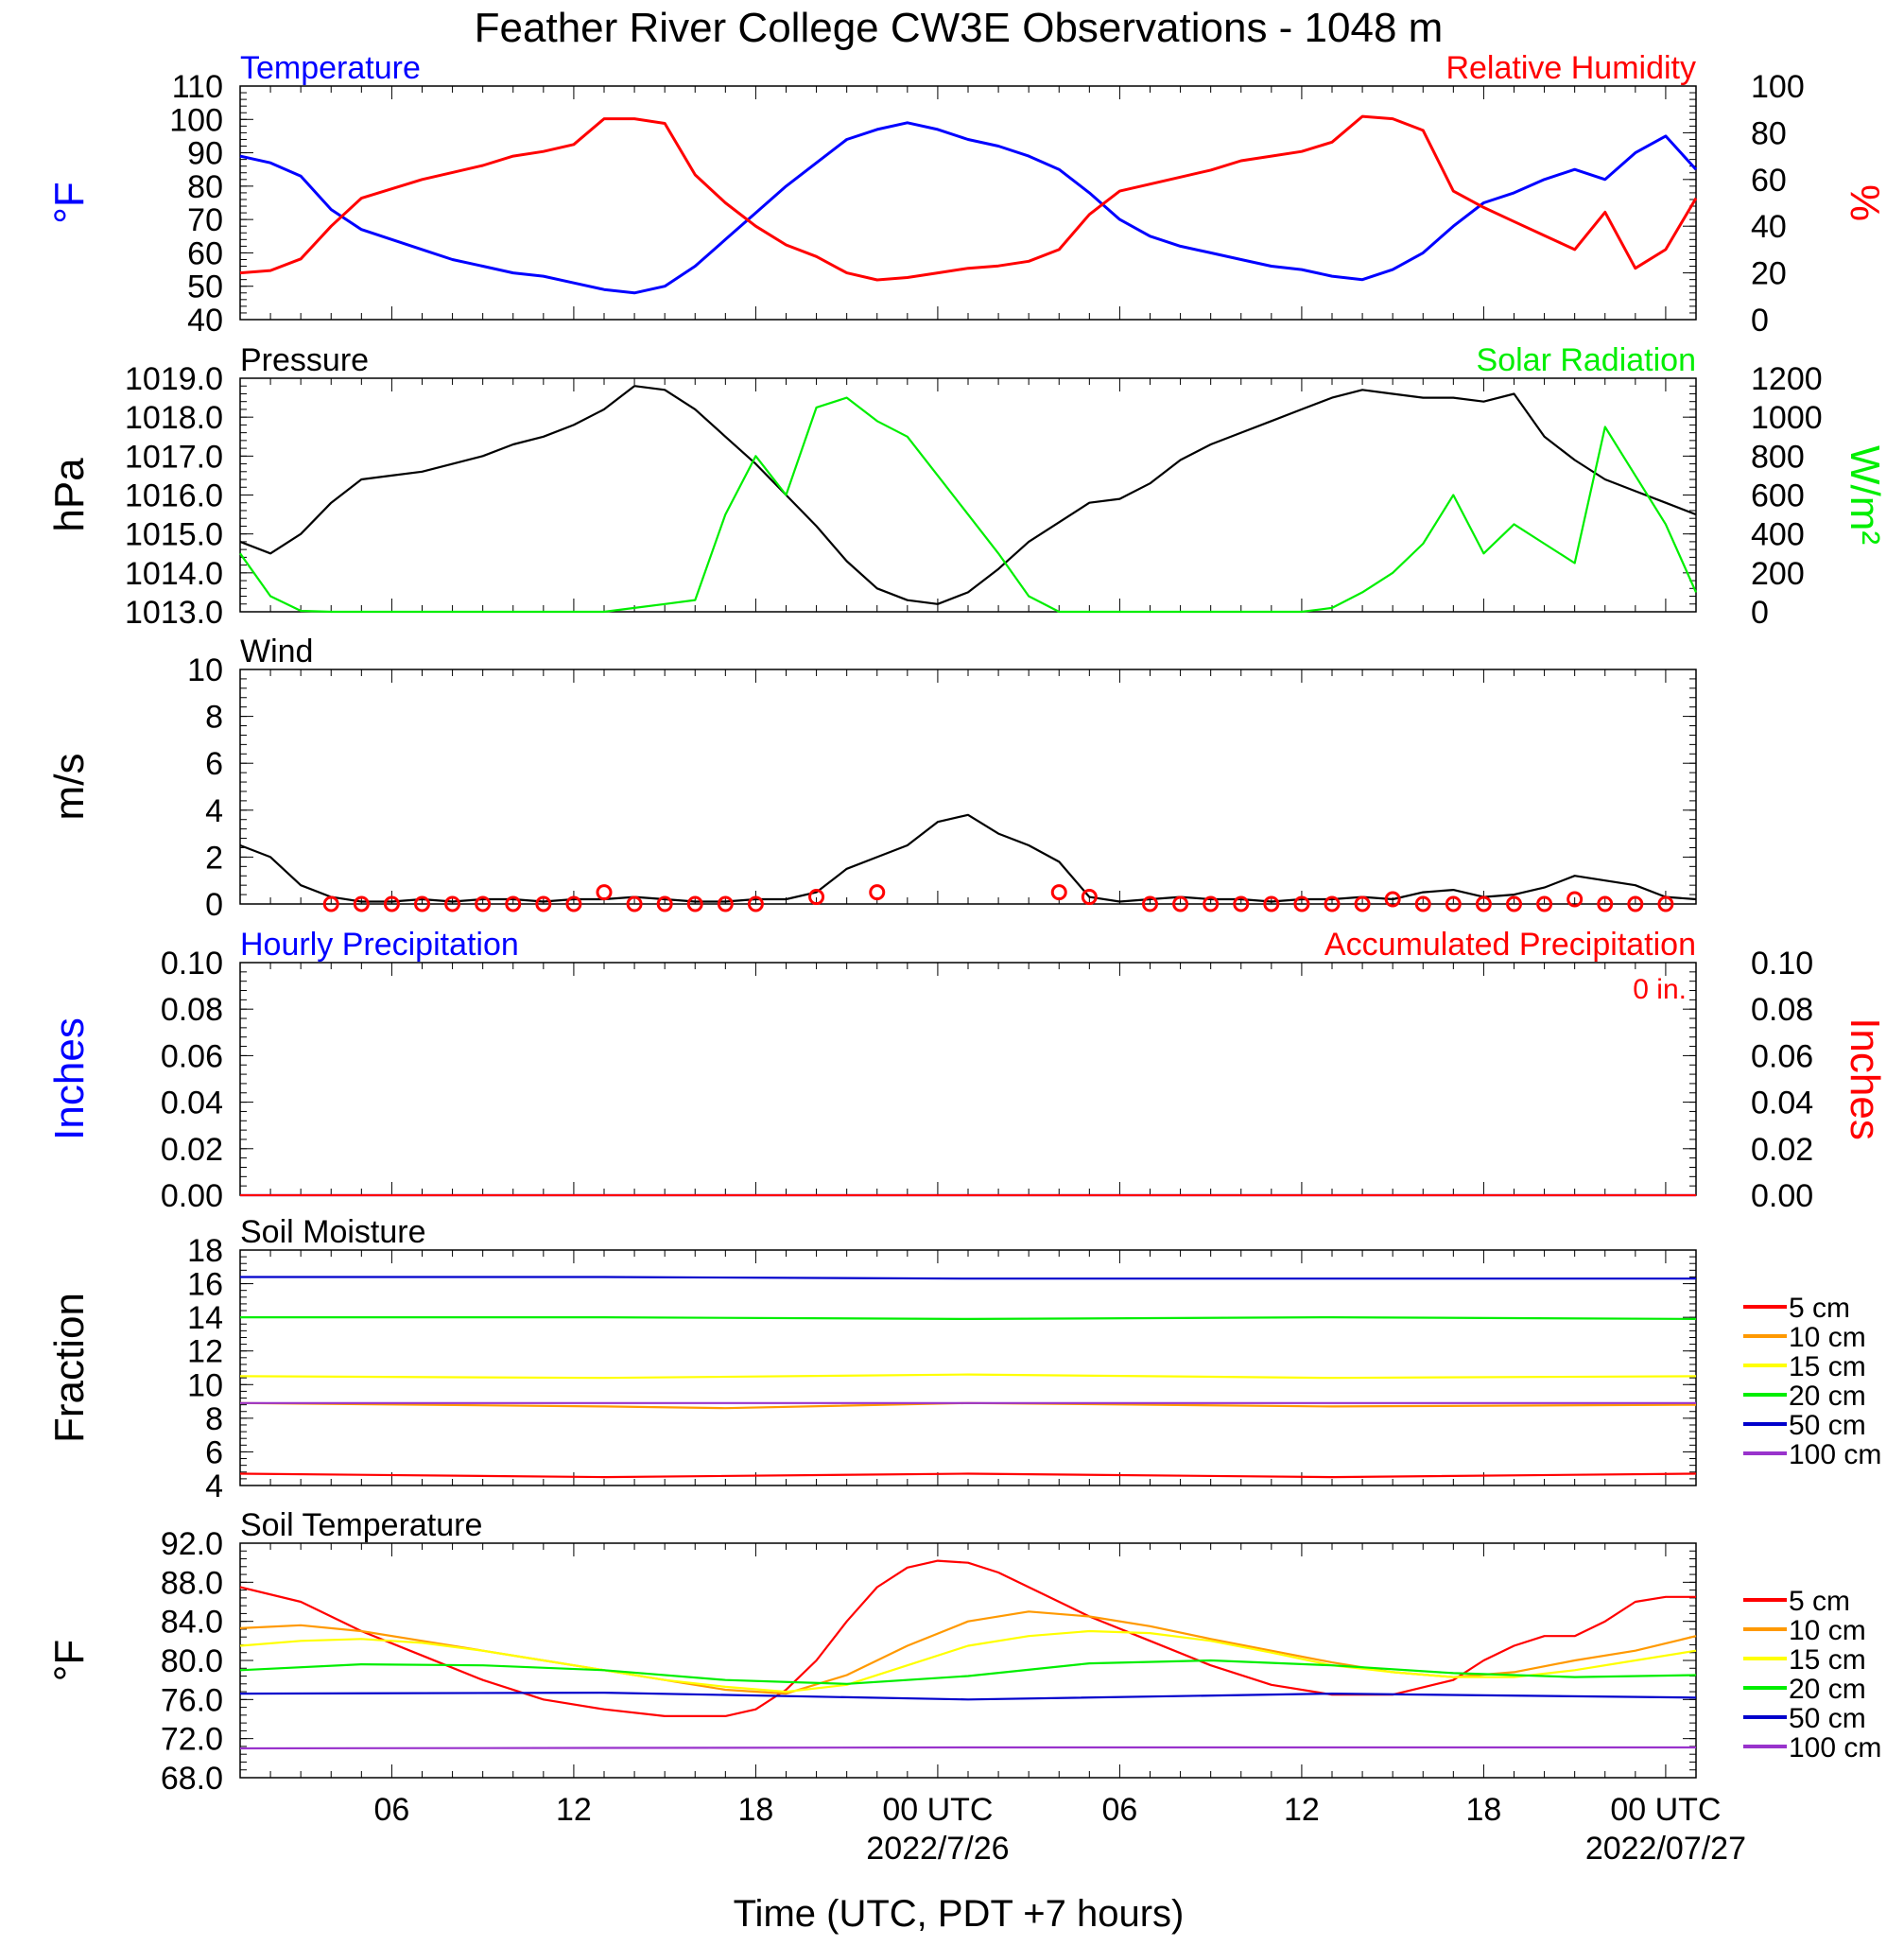  What do you see at coordinates (192, 1196) in the screenshot?
I see `y-left-tick-label: 0.00` at bounding box center [192, 1196].